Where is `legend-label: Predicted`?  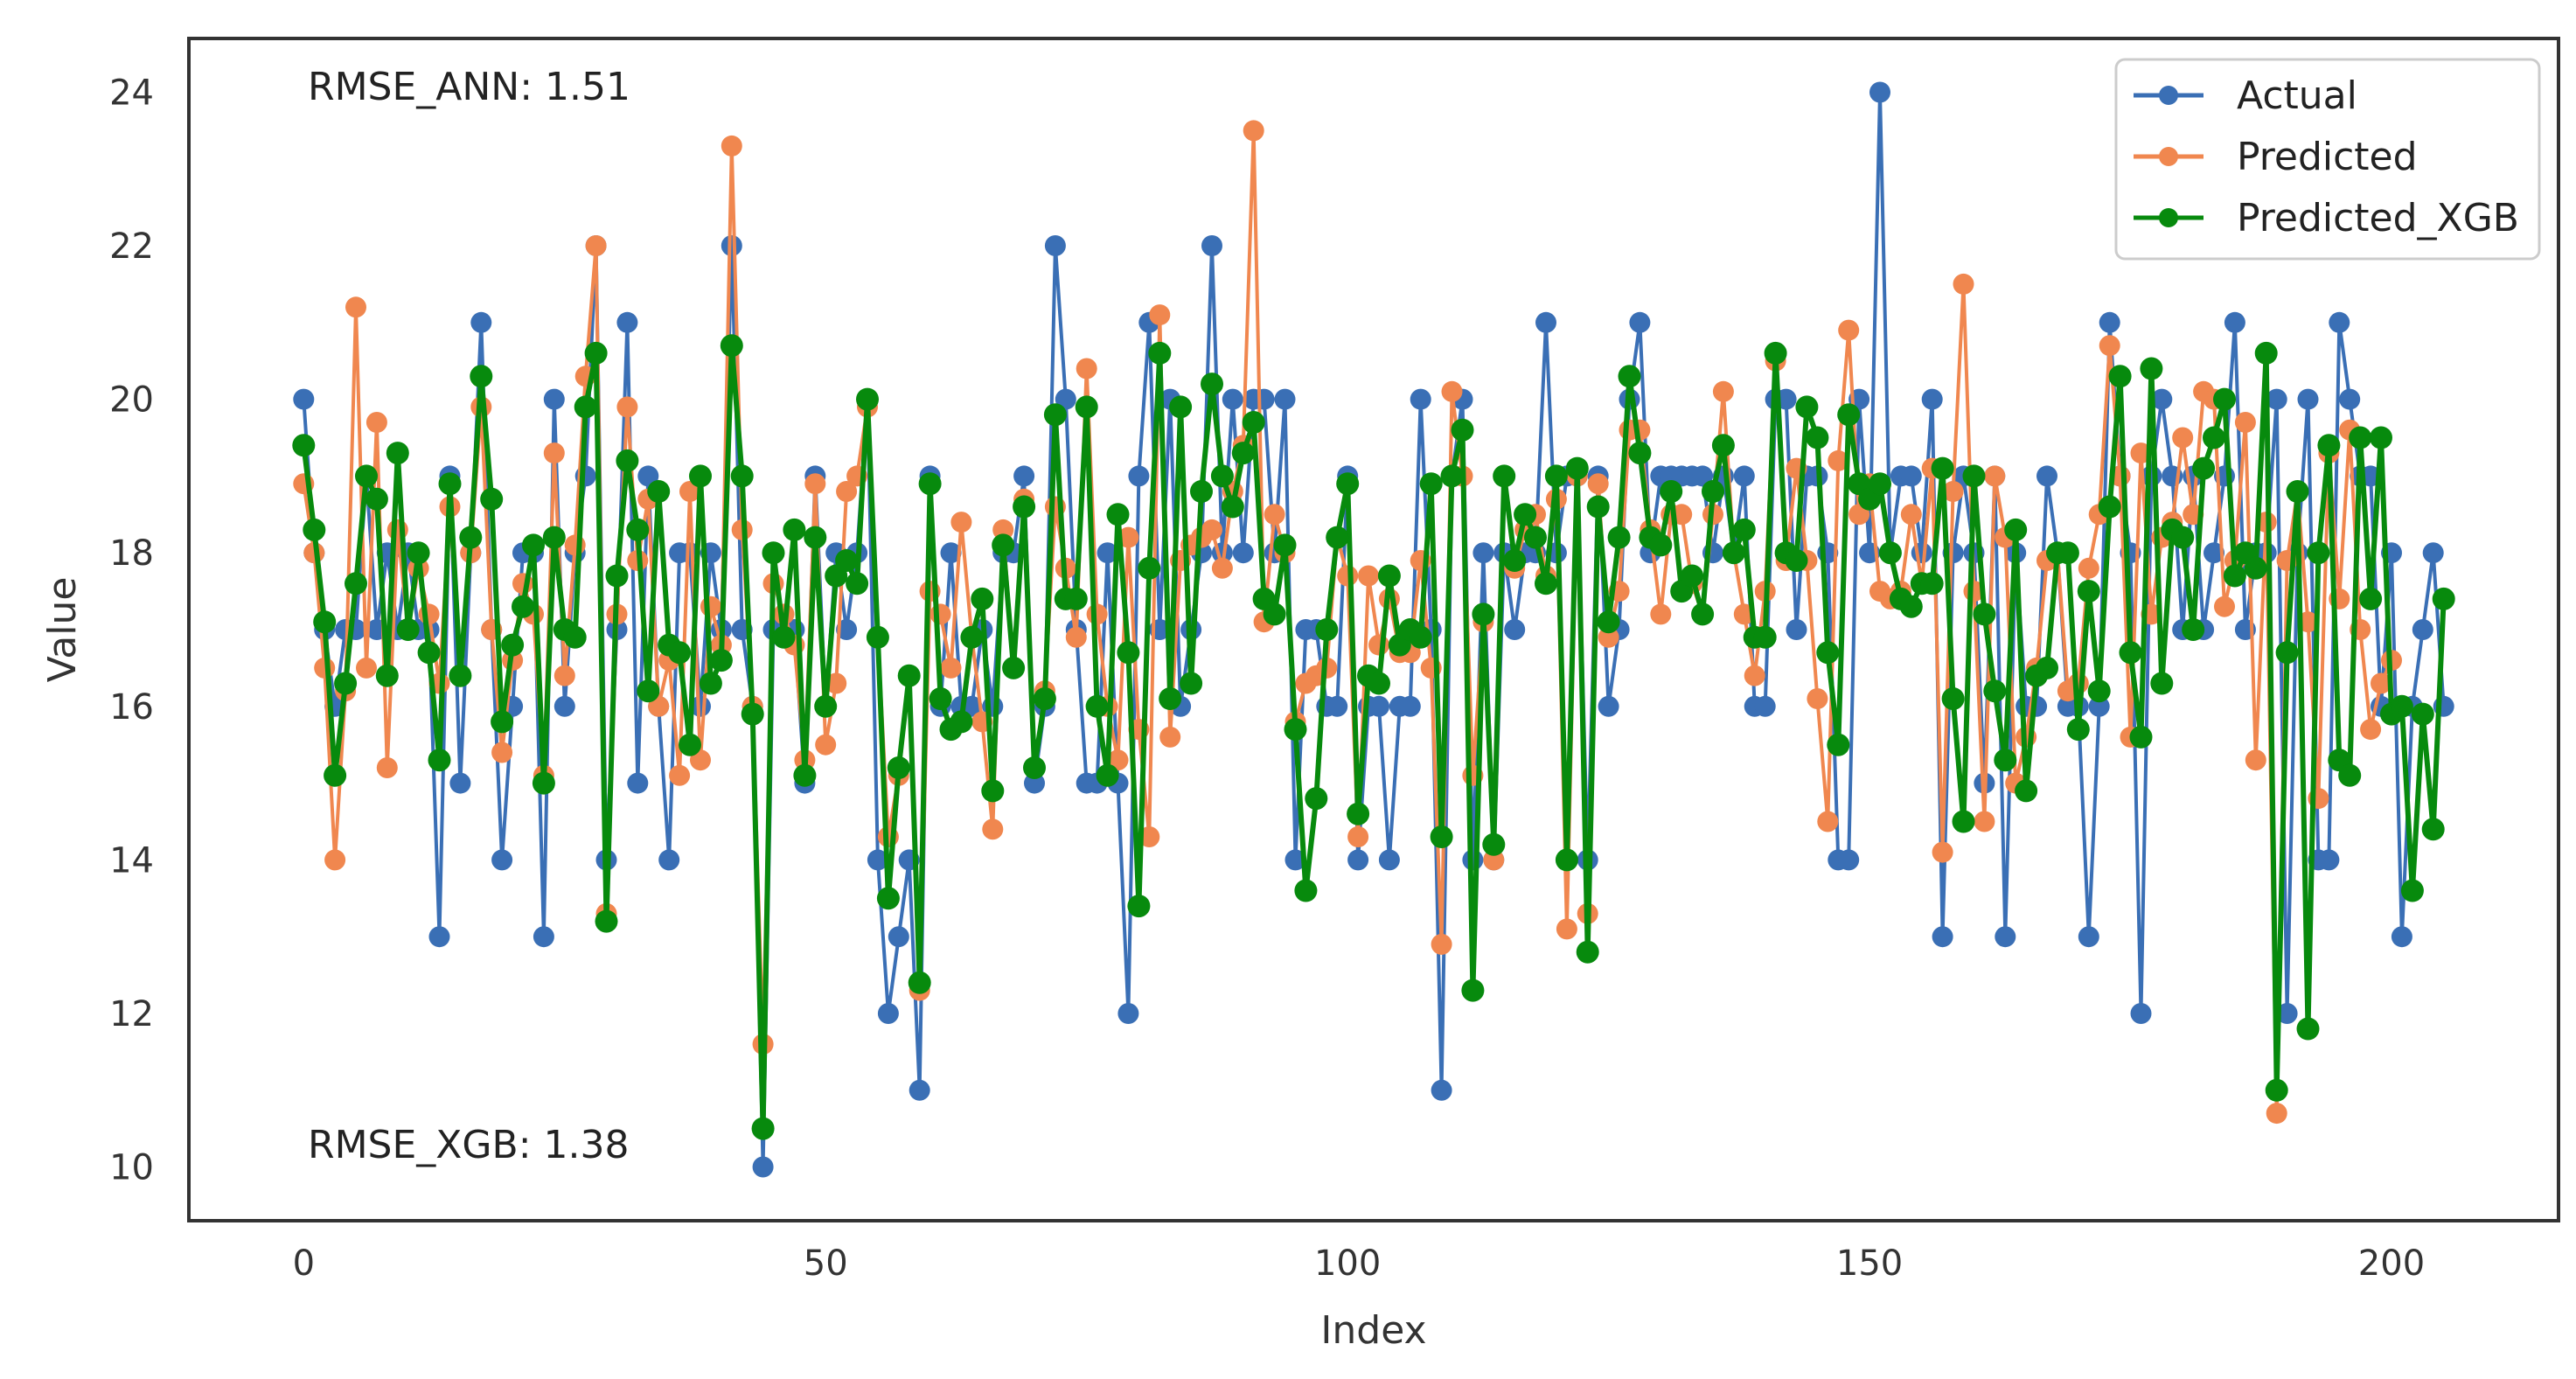
legend-label: Predicted is located at coordinates (2327, 157).